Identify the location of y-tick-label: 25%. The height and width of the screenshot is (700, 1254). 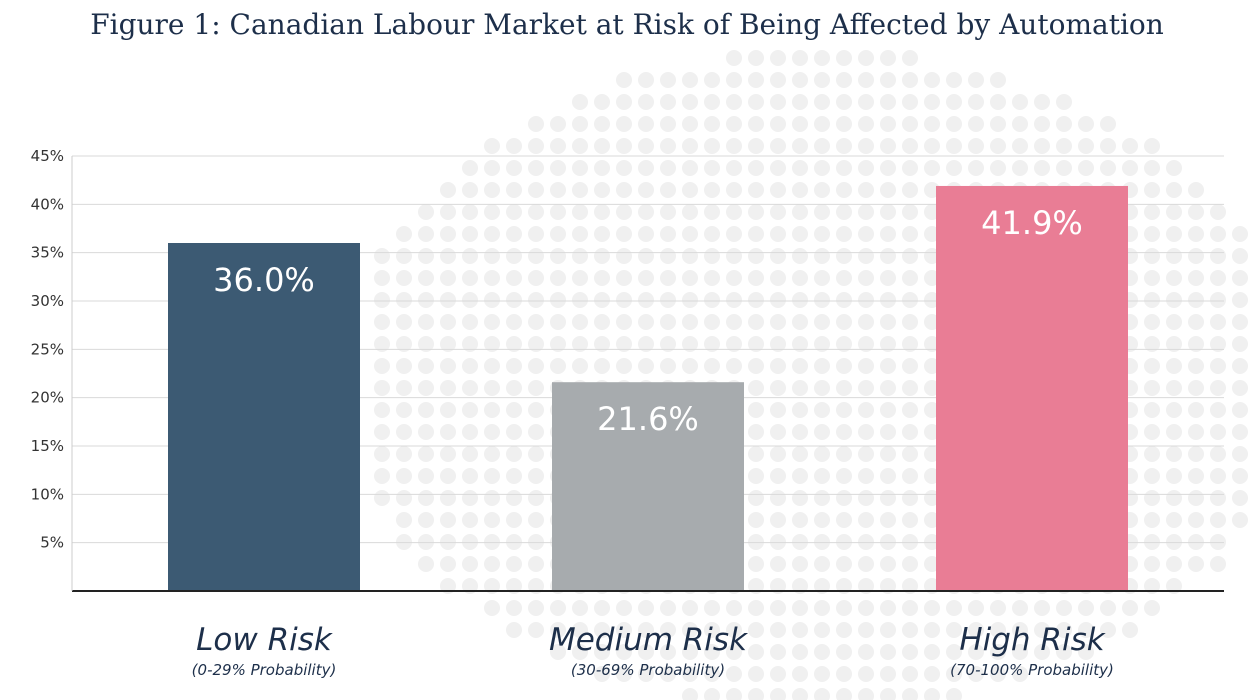
(47, 349).